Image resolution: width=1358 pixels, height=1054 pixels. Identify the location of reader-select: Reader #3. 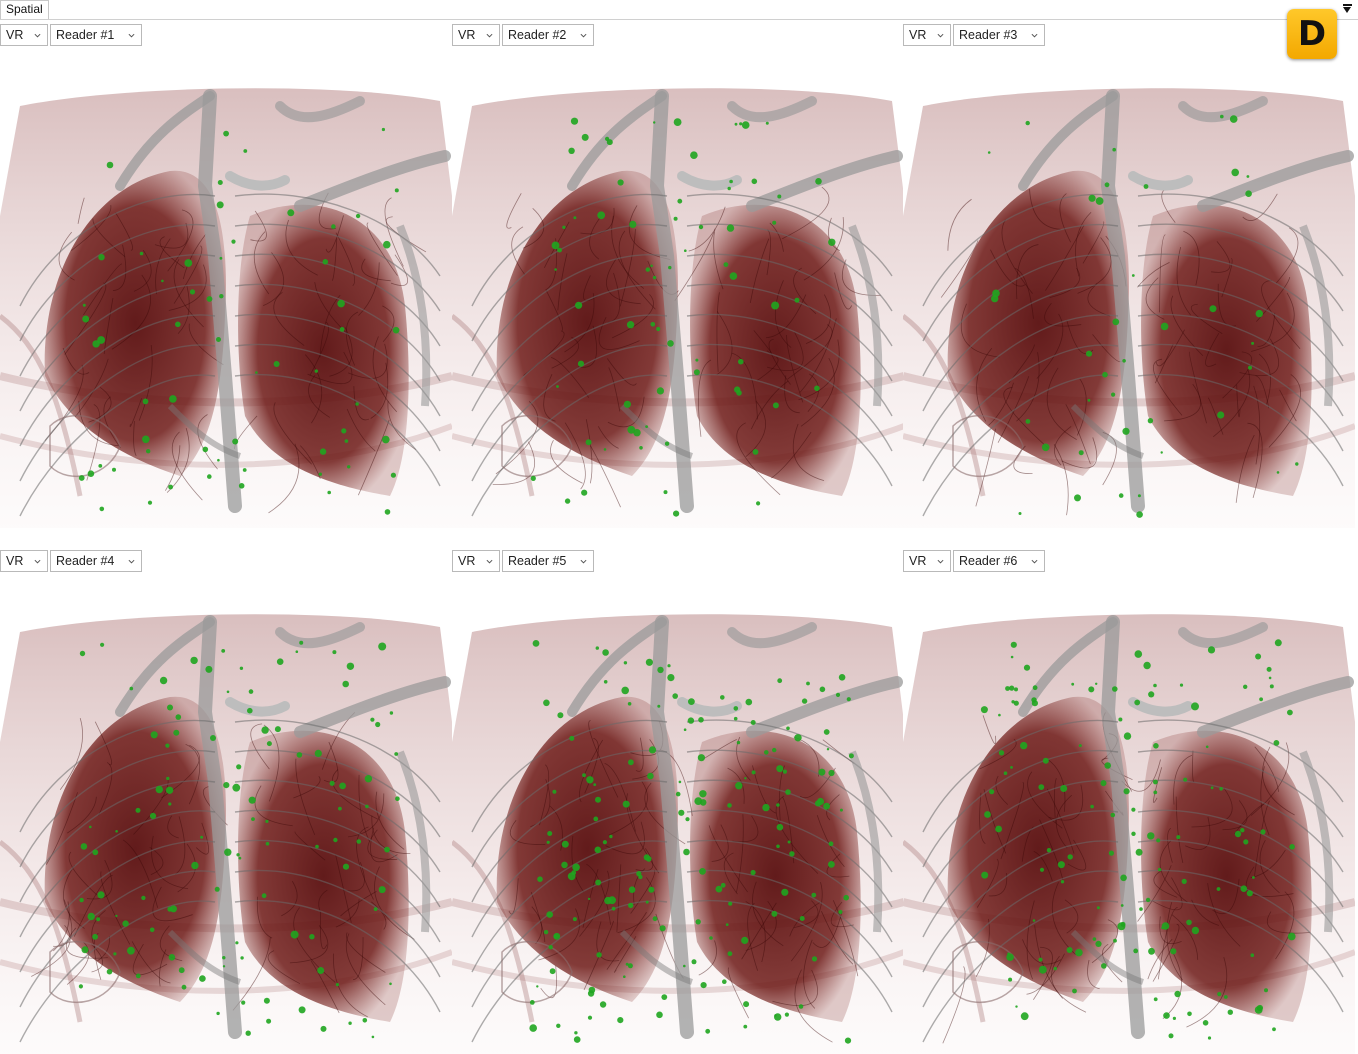
(999, 35).